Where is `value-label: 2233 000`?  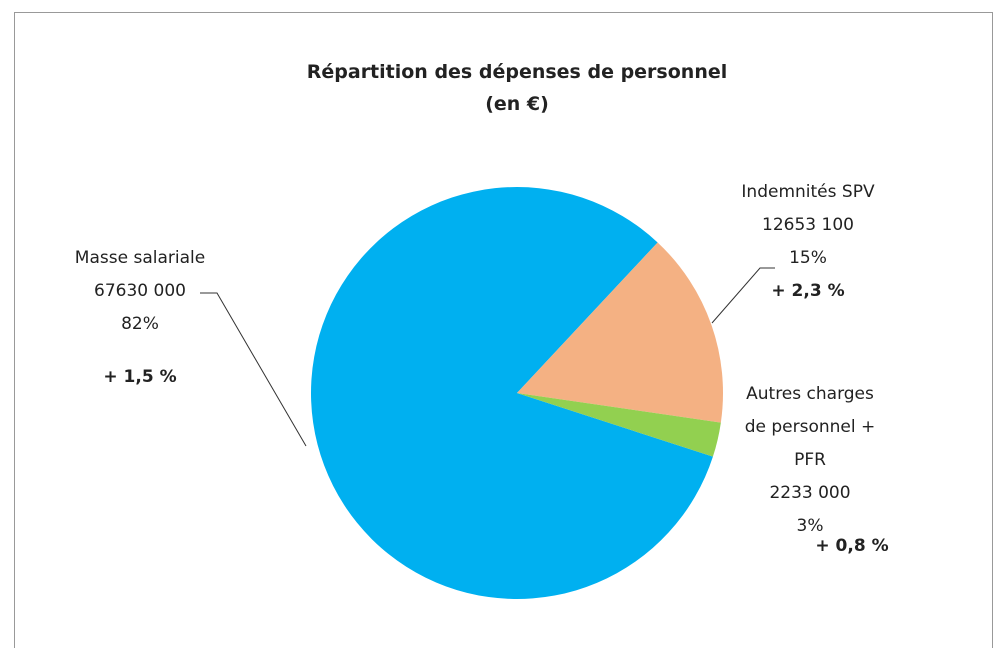
value-label: 2233 000 is located at coordinates (809, 493).